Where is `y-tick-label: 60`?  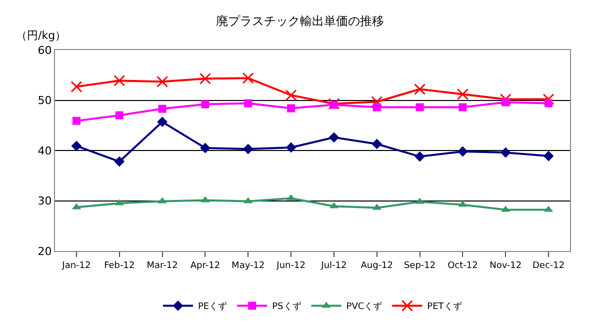 y-tick-label: 60 is located at coordinates (45, 50).